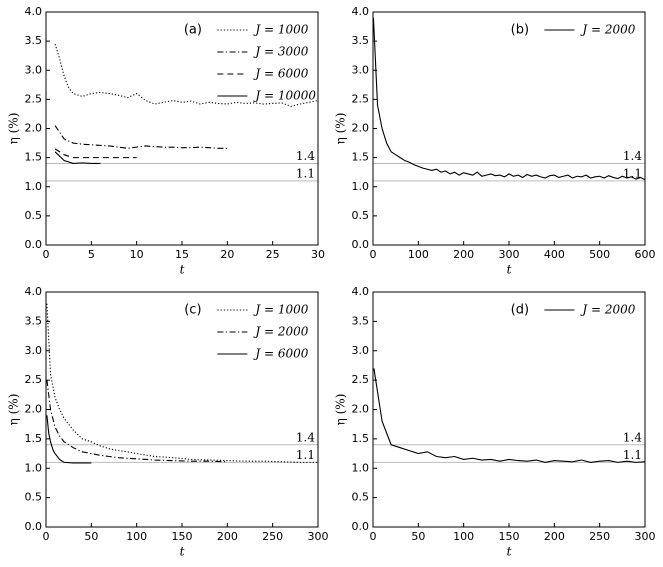 This screenshot has width=663, height=567. I want to click on x-tick-label: 30, so click(318, 254).